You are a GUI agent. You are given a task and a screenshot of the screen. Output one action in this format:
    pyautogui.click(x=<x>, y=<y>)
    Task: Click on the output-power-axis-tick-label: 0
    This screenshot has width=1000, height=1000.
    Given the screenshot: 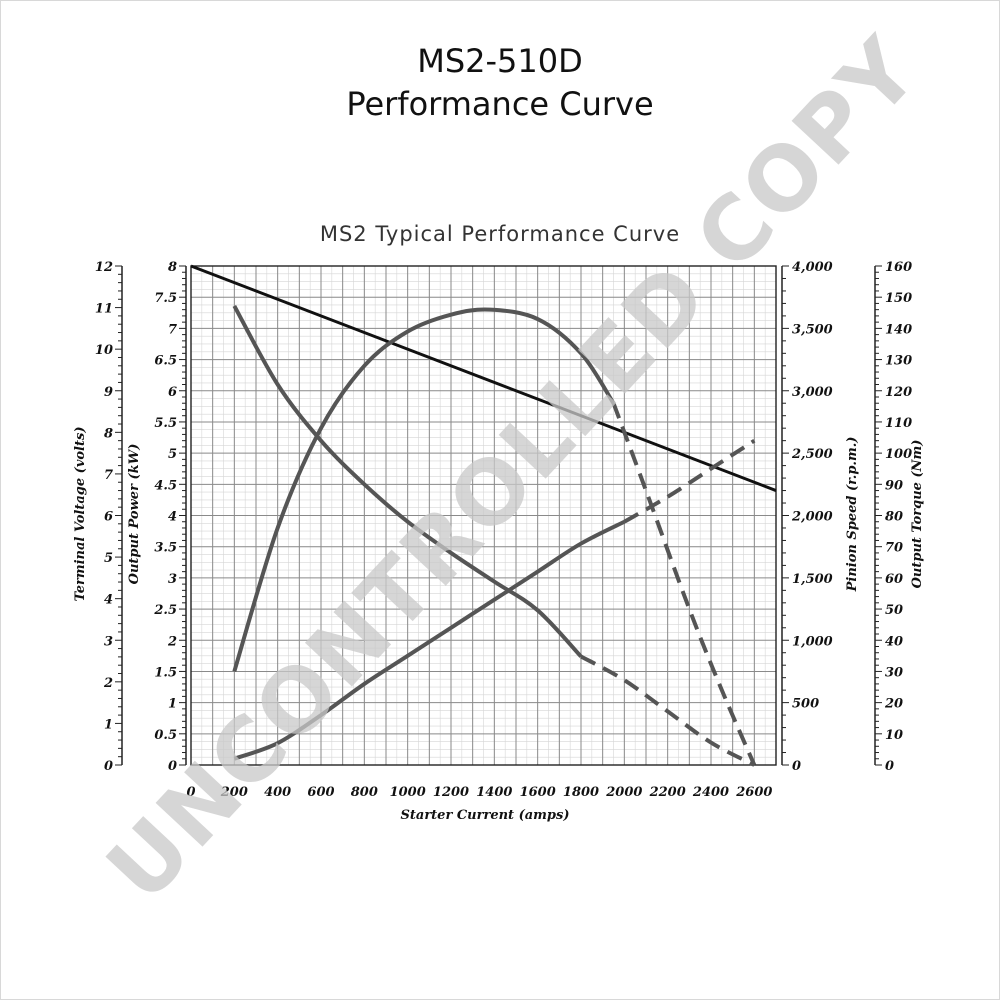 What is the action you would take?
    pyautogui.click(x=172, y=766)
    